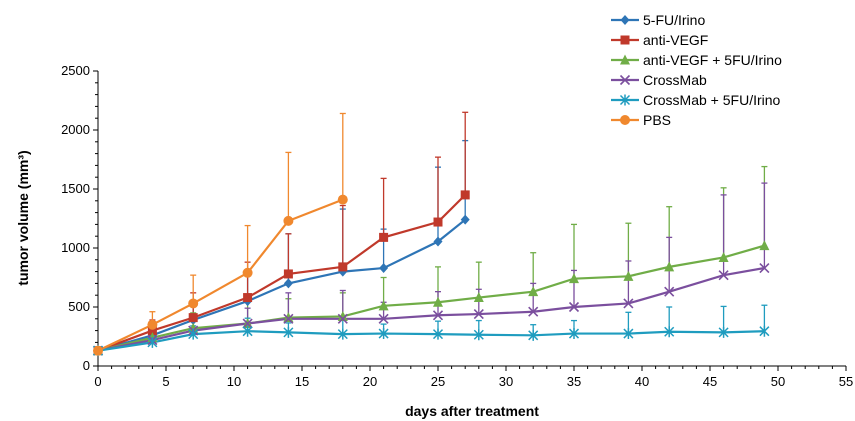  I want to click on x-tick-label: 5, so click(165, 381).